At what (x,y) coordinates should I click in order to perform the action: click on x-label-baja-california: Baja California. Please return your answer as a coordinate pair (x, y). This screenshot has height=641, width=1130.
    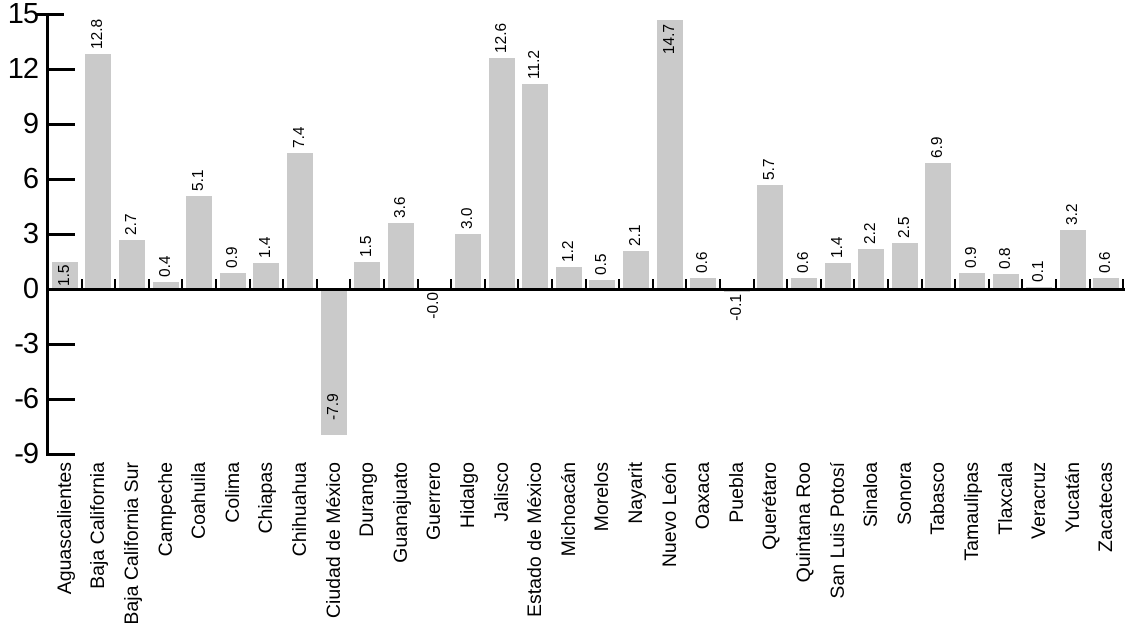
    Looking at the image, I should click on (98, 525).